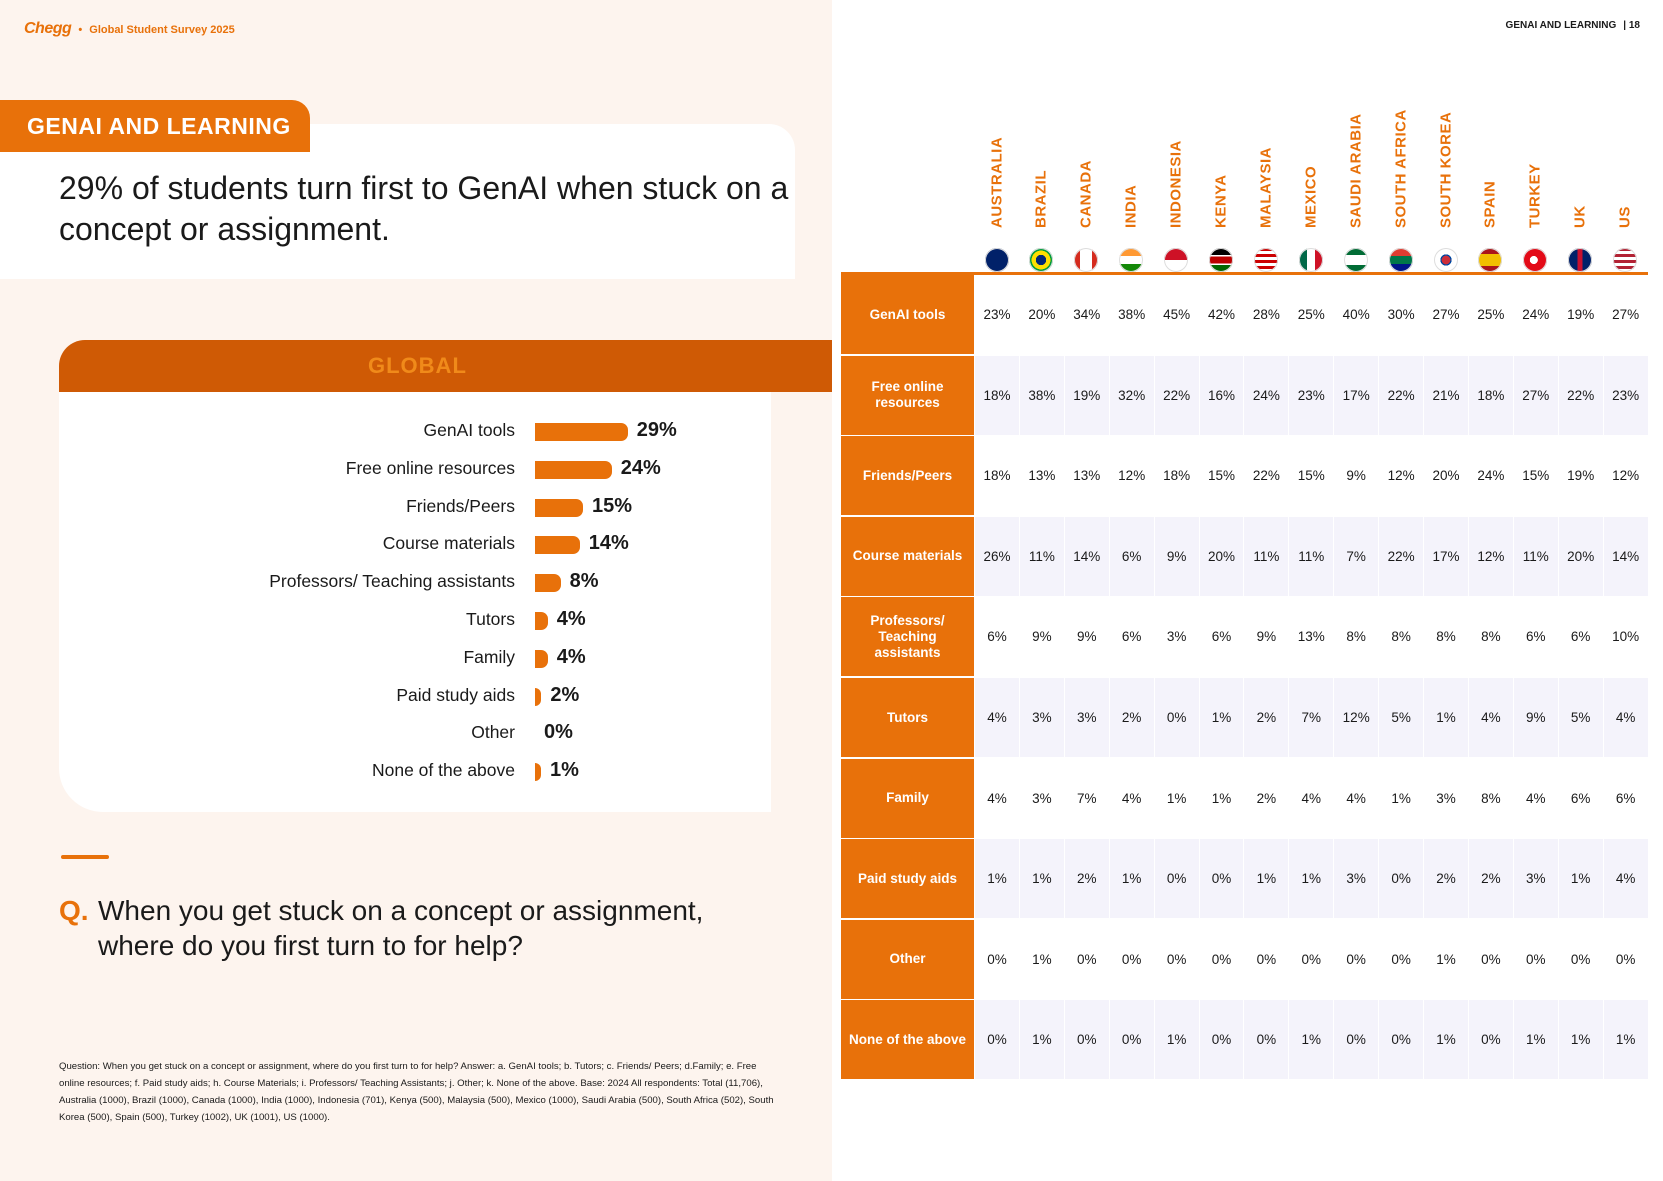 The width and height of the screenshot is (1663, 1181). I want to click on table-cell: 23%, so click(1625, 395).